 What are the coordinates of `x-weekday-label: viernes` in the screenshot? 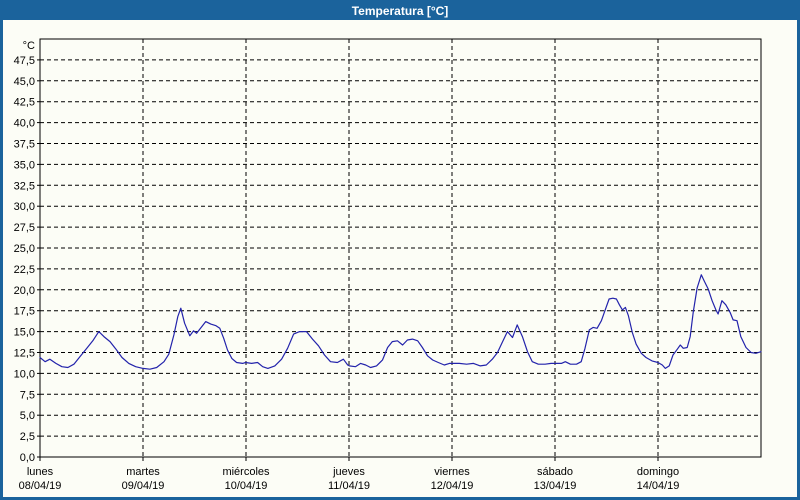 It's located at (452, 472).